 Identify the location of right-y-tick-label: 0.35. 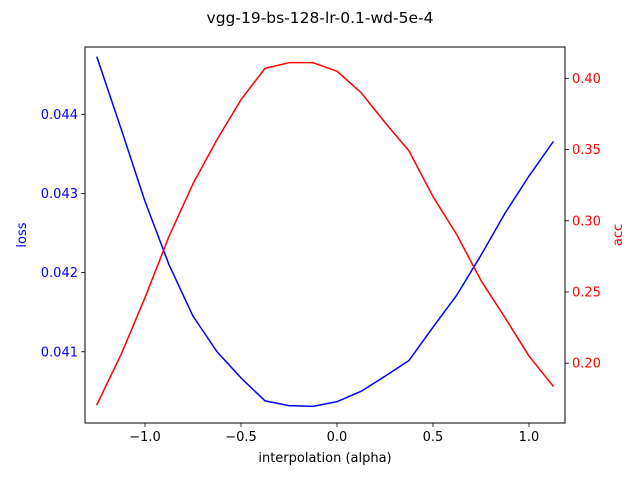
(586, 150).